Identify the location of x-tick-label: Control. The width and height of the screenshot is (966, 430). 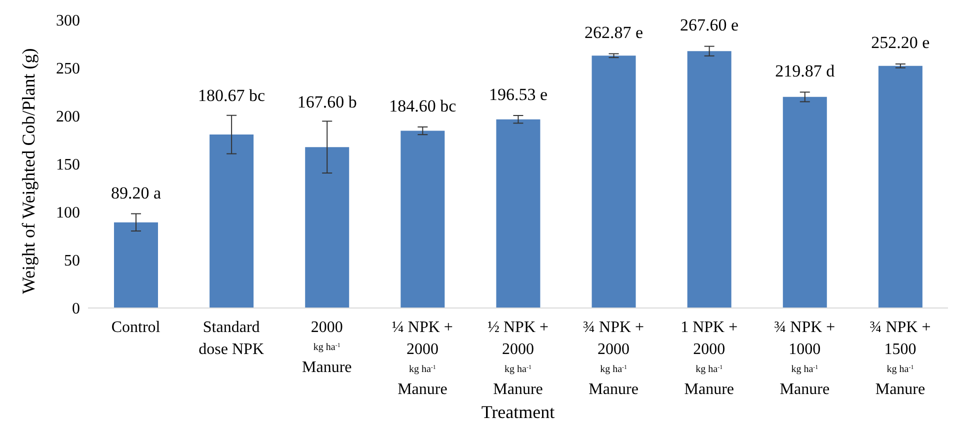
(136, 327).